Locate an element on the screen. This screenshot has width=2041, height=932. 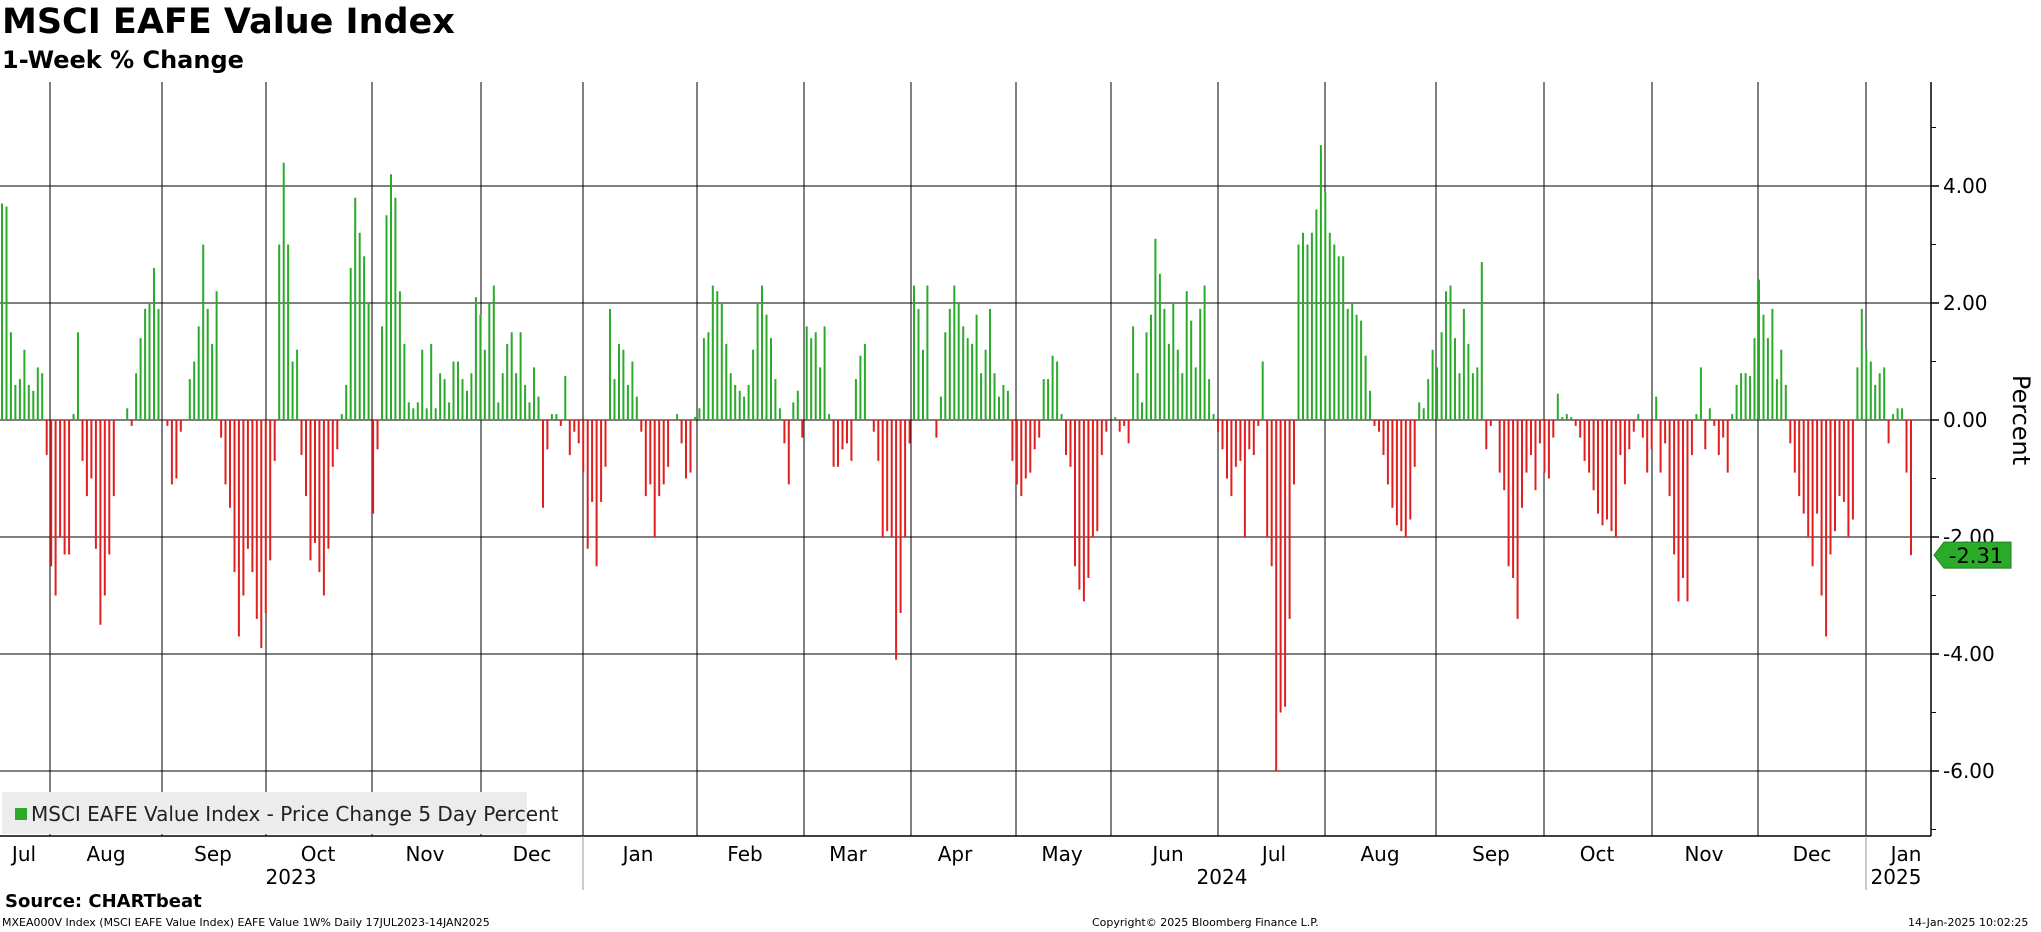
x-tick-label-month: Mar is located at coordinates (848, 854).